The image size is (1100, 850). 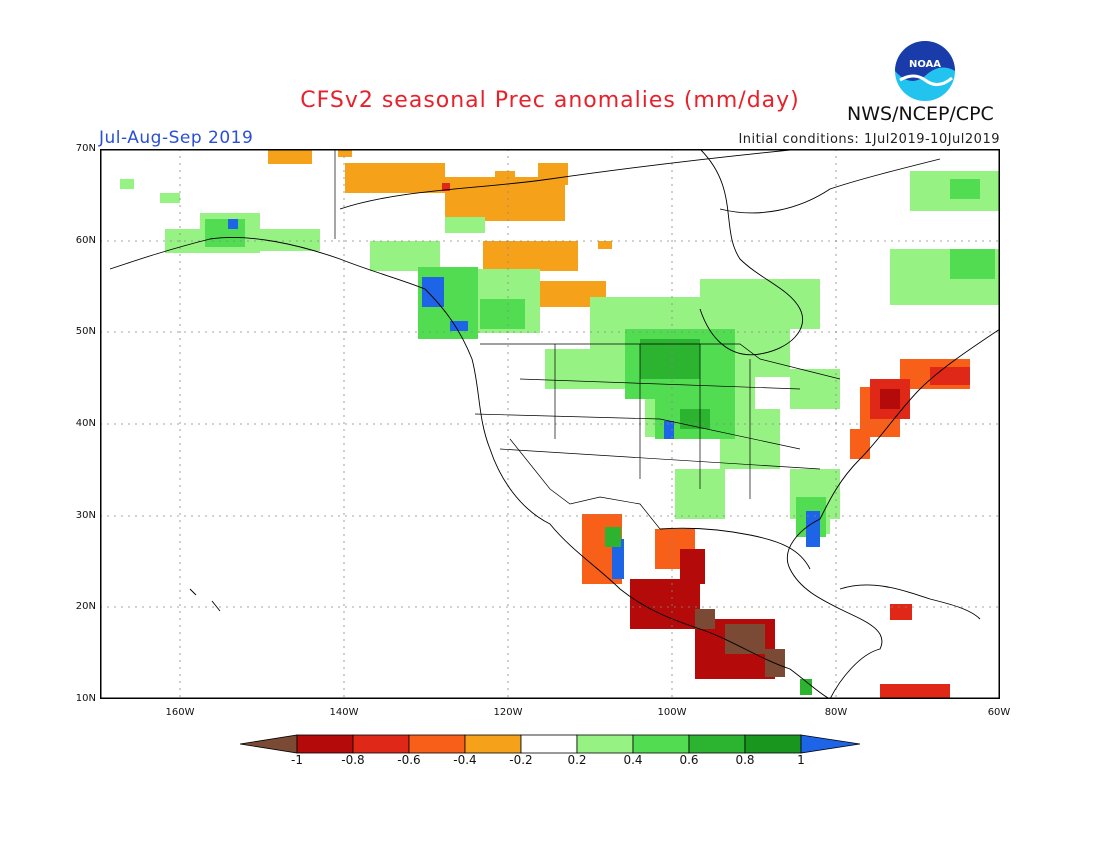 What do you see at coordinates (269, 744) in the screenshot?
I see `colorbar-arrow-left` at bounding box center [269, 744].